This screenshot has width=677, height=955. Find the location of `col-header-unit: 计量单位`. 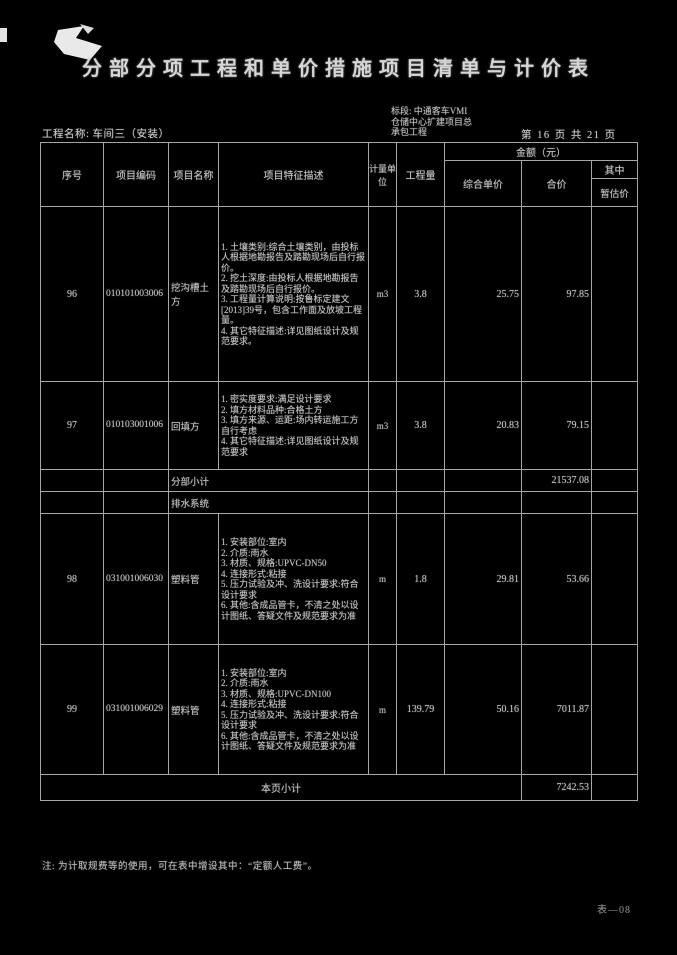

col-header-unit: 计量单位 is located at coordinates (382, 174).